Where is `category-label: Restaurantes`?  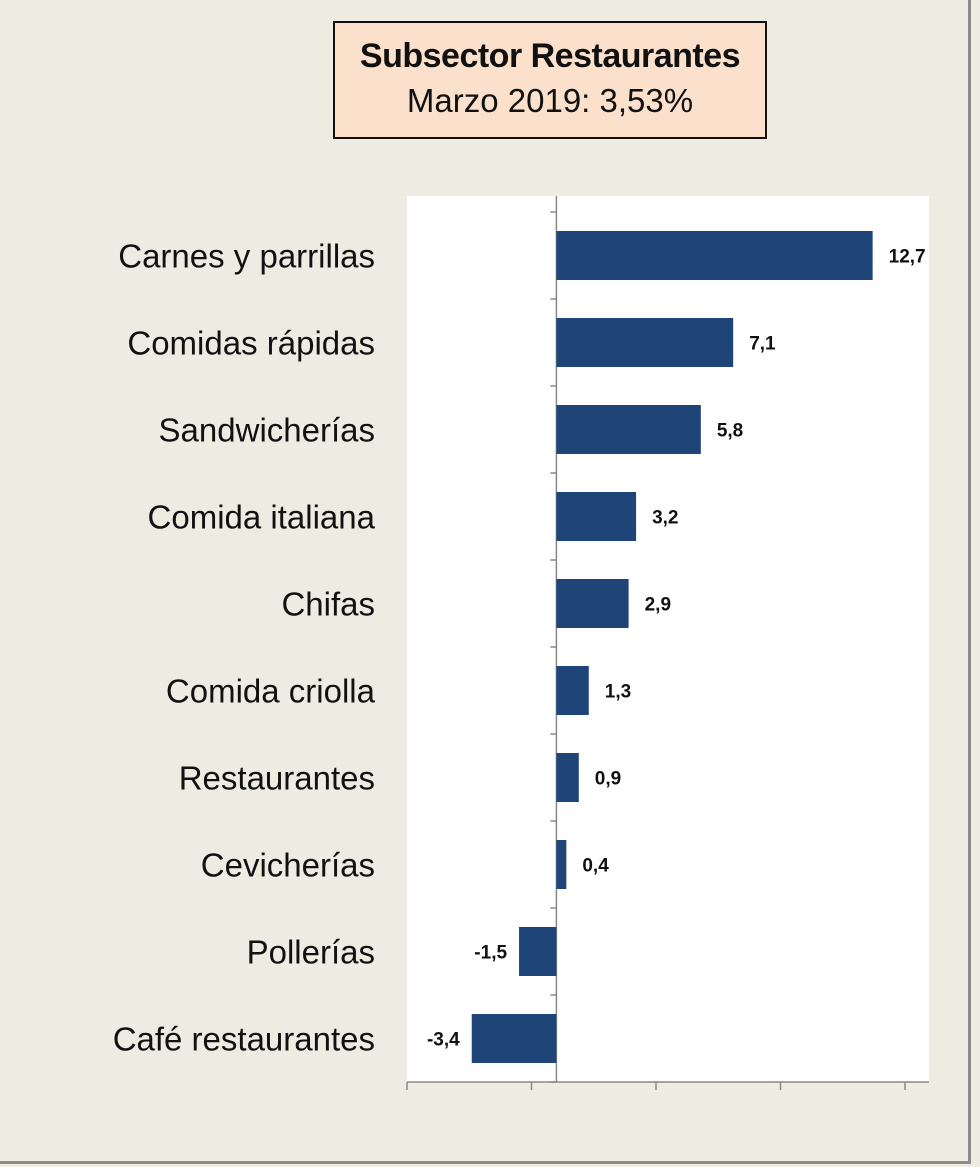 category-label: Restaurantes is located at coordinates (277, 778).